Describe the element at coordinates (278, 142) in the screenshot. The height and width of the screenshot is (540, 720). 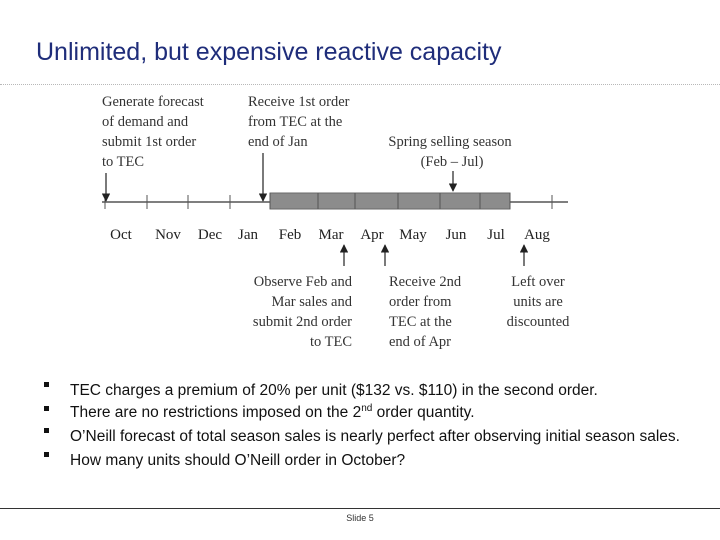
I see `svg-text: end of Jan` at that location.